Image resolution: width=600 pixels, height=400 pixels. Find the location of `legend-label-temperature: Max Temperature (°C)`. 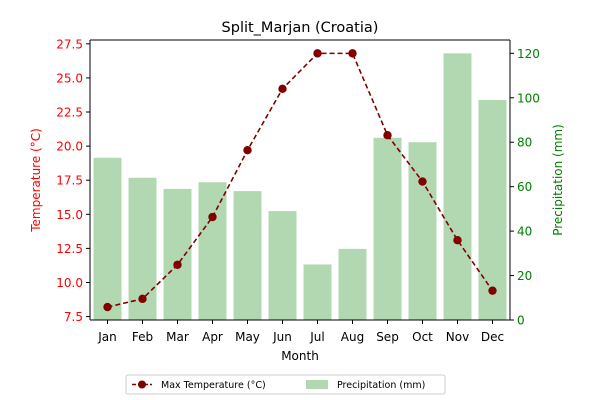

legend-label-temperature: Max Temperature (°C) is located at coordinates (213, 385).